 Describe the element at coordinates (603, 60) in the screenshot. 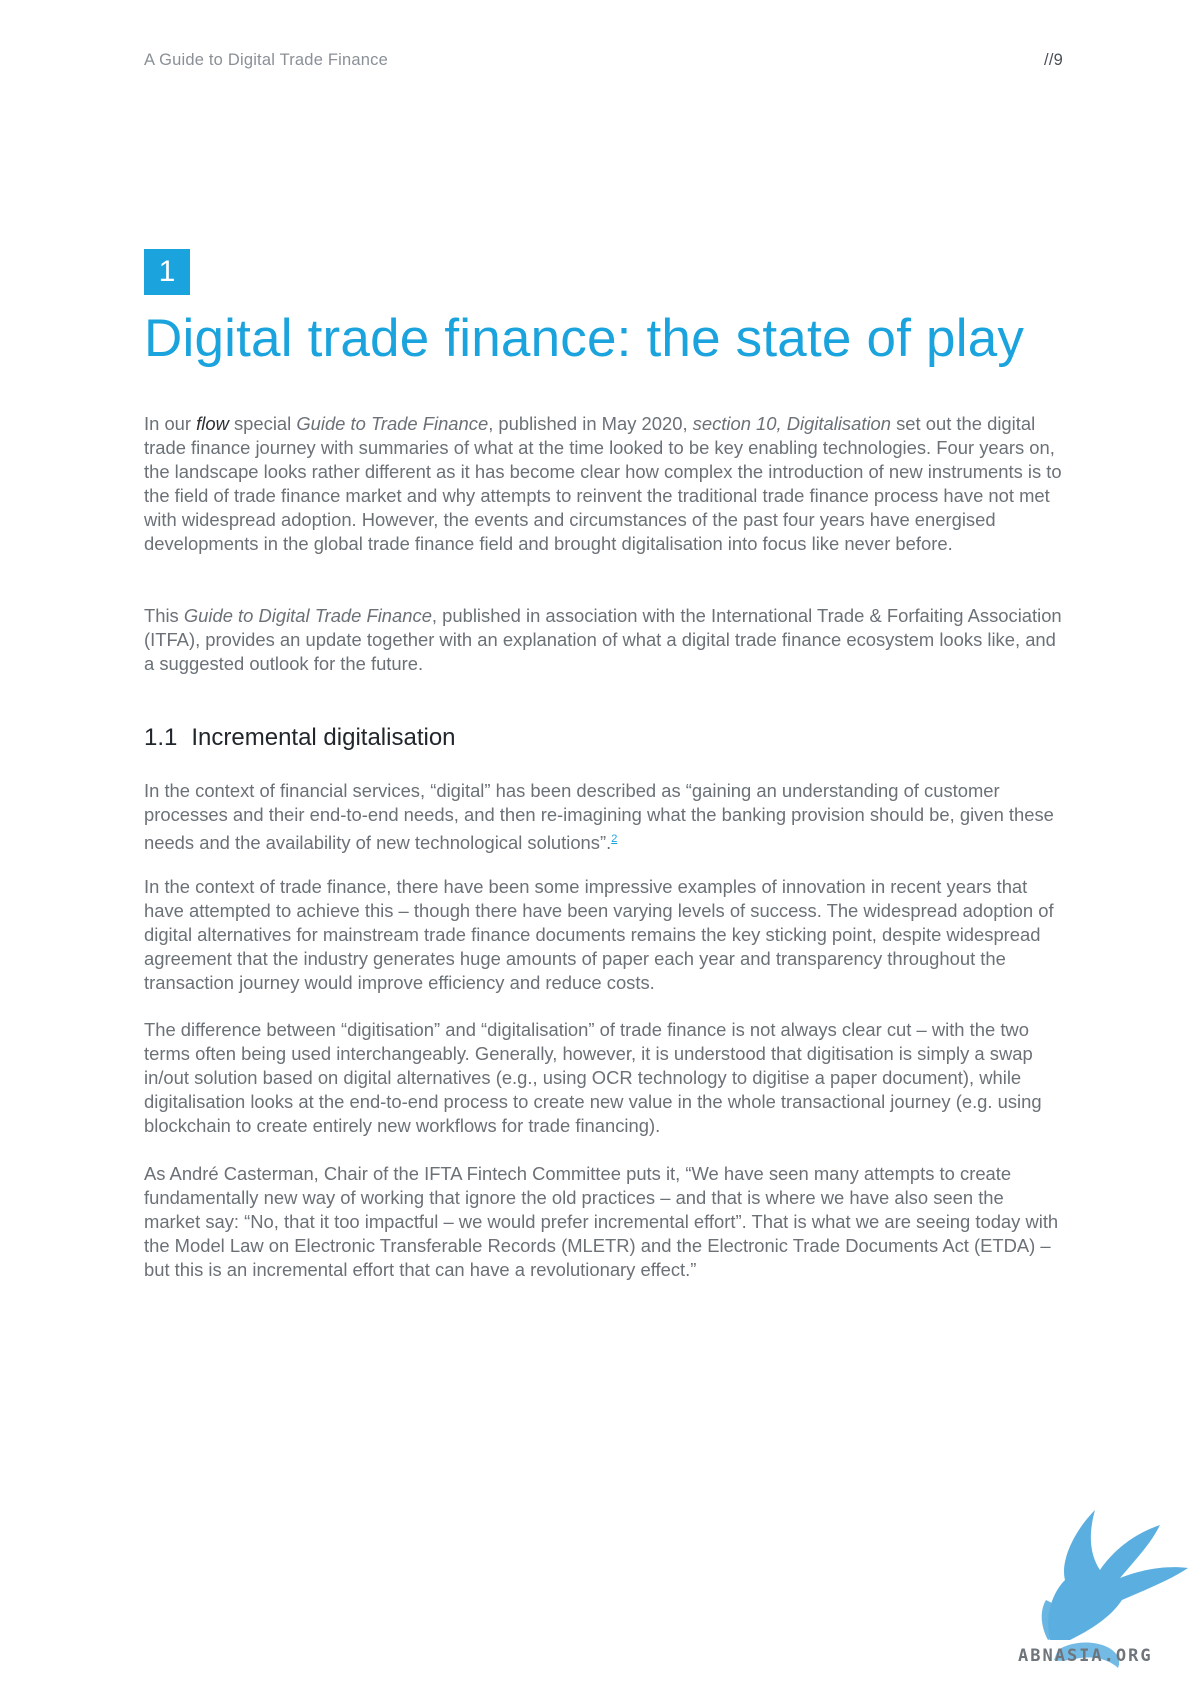

I see `running-header: A Guide to Digital Trade Finance //9` at that location.